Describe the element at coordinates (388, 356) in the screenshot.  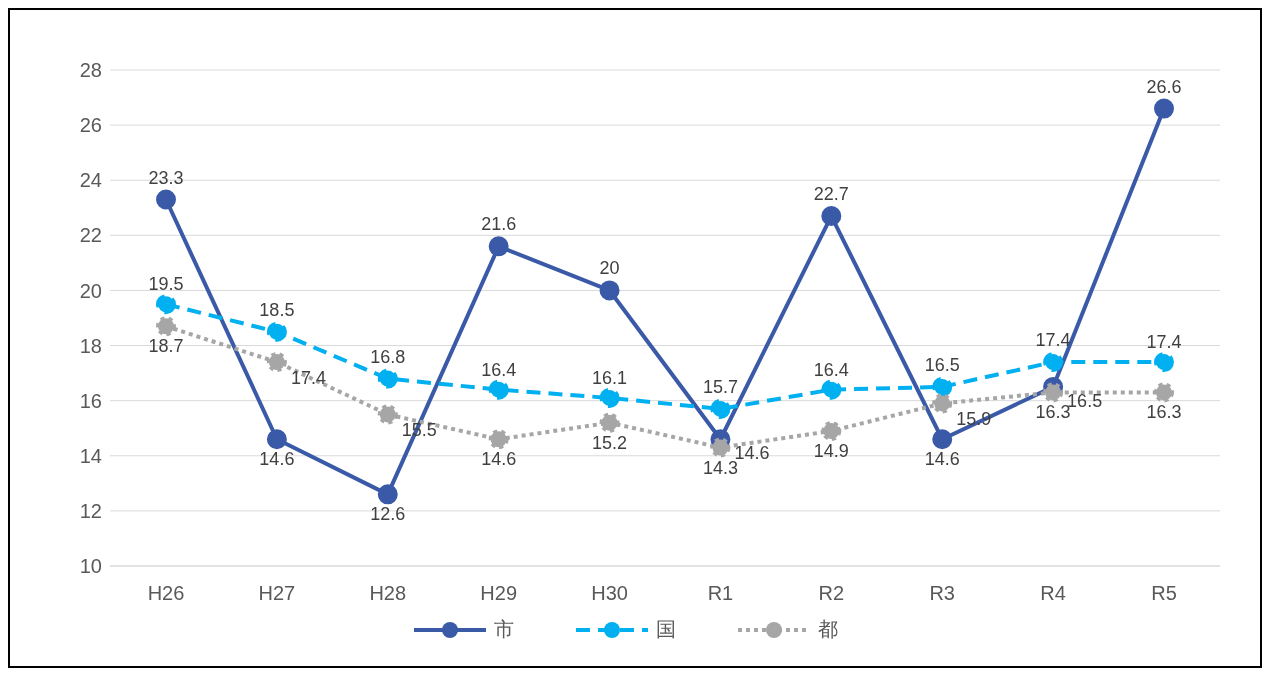
I see `data-label: 16.8` at that location.